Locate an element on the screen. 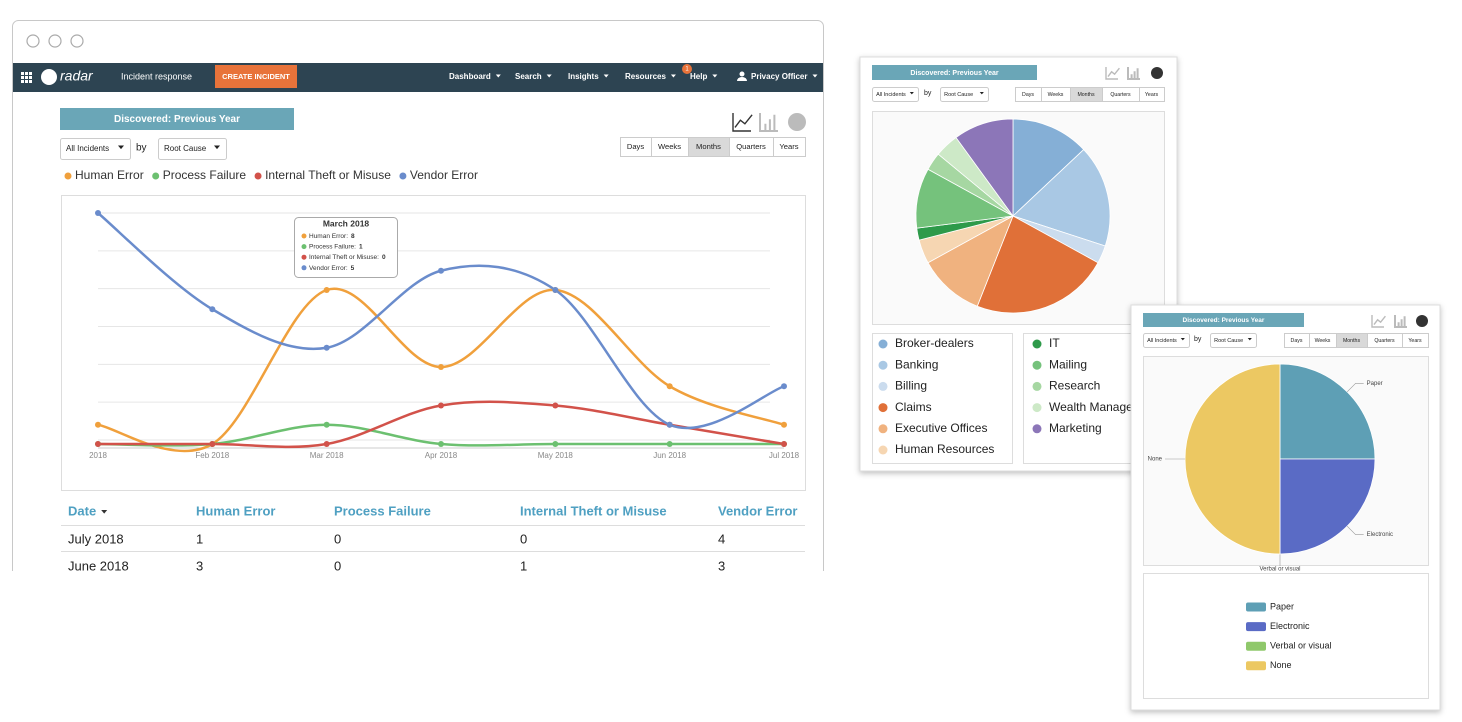  legend-label: Verbal or visual is located at coordinates (1301, 646).